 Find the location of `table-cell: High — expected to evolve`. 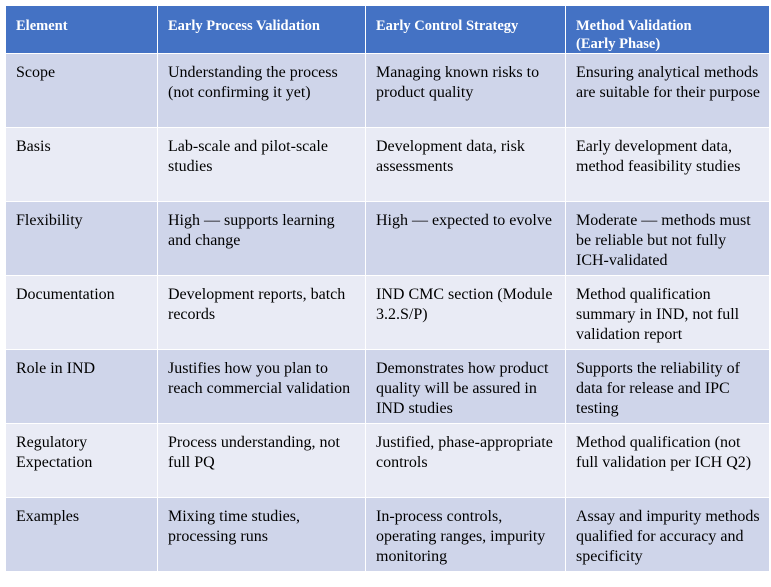

table-cell: High — expected to evolve is located at coordinates (465, 238).